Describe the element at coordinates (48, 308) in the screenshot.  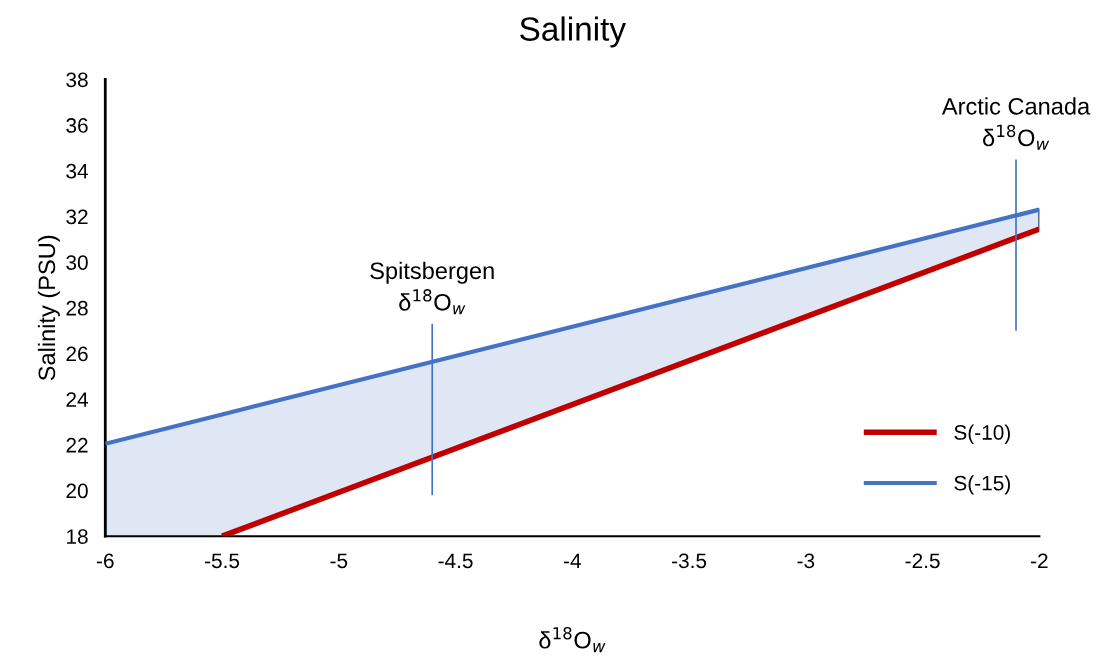
I see `y-axis-title: Salinity (PSU)` at that location.